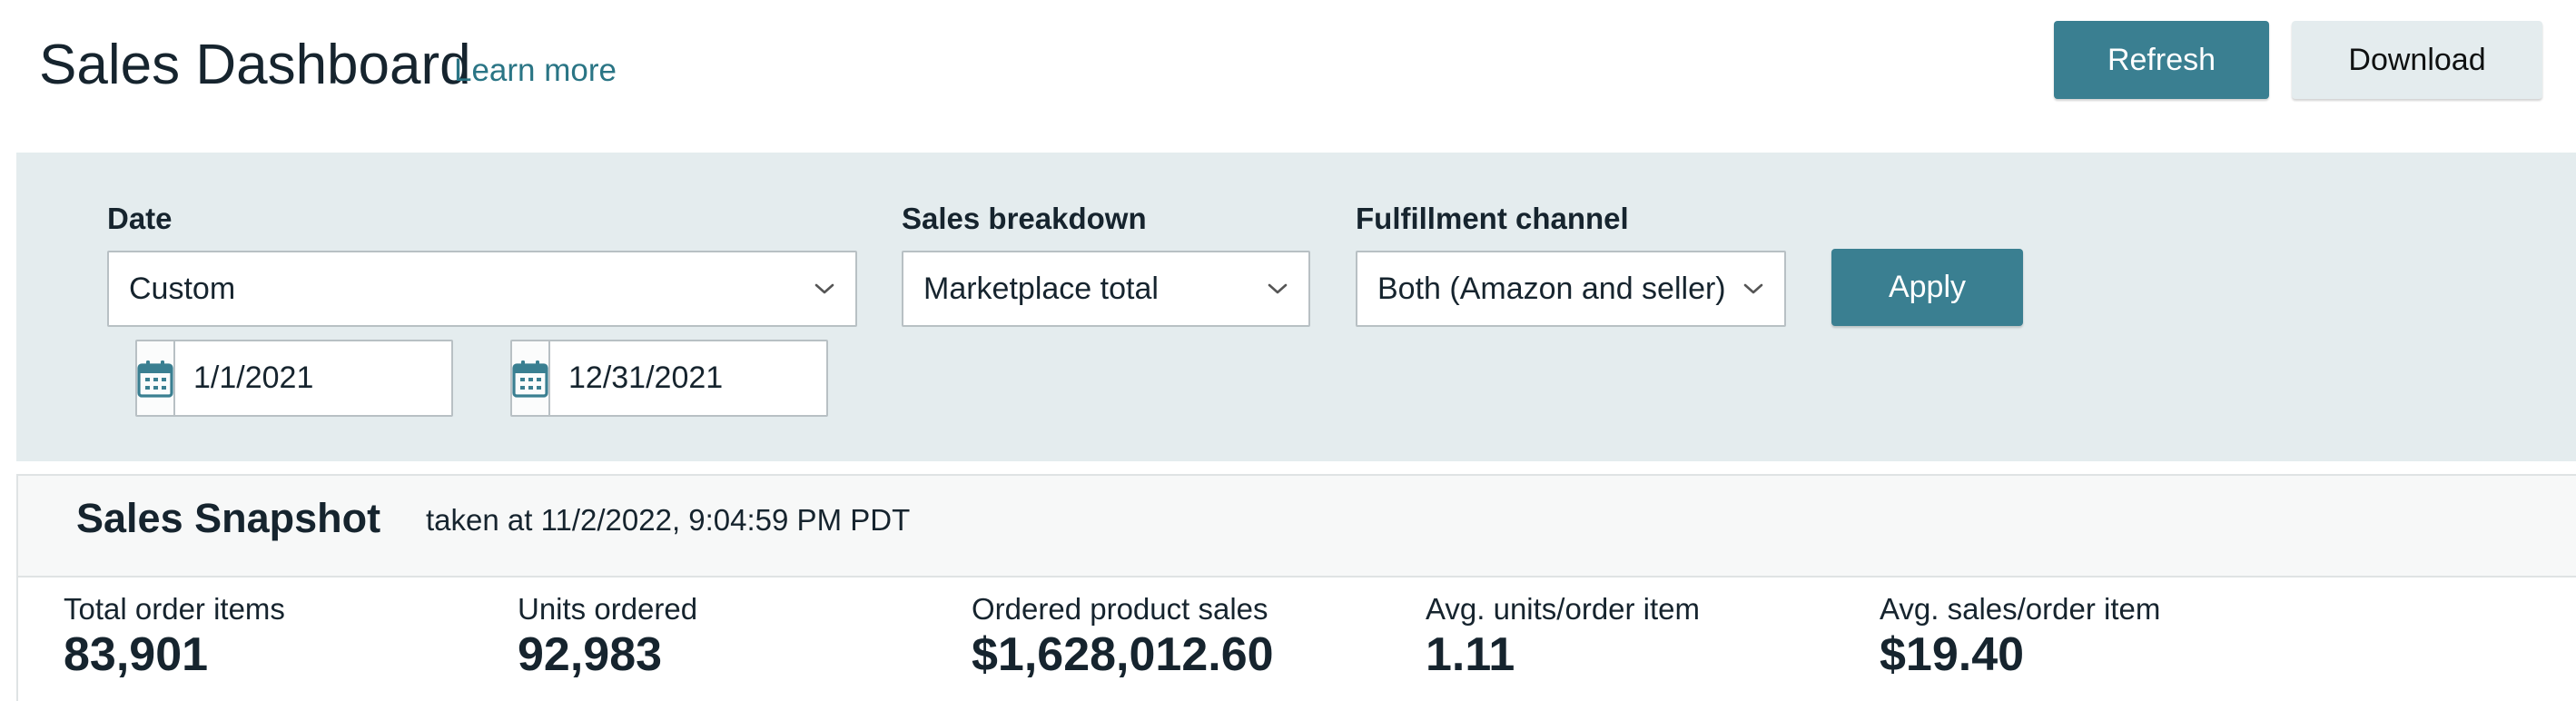  What do you see at coordinates (1492, 218) in the screenshot?
I see `fulfillment-channel-label: Fulfillment channel` at bounding box center [1492, 218].